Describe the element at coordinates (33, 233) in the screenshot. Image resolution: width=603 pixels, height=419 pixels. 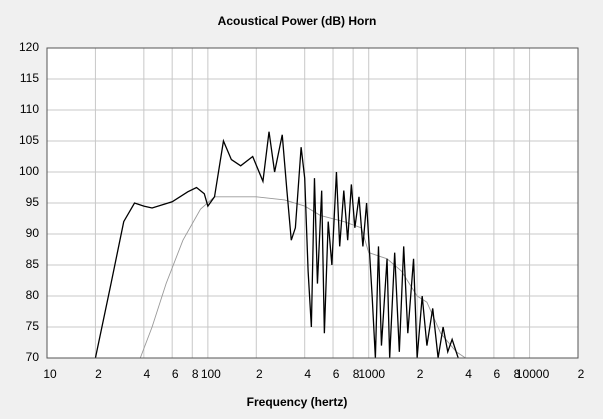
I see `y-tick-label: 90` at that location.